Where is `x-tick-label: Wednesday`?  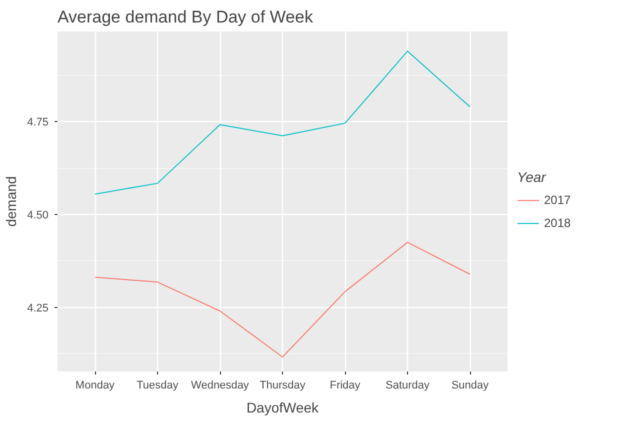
x-tick-label: Wednesday is located at coordinates (220, 386).